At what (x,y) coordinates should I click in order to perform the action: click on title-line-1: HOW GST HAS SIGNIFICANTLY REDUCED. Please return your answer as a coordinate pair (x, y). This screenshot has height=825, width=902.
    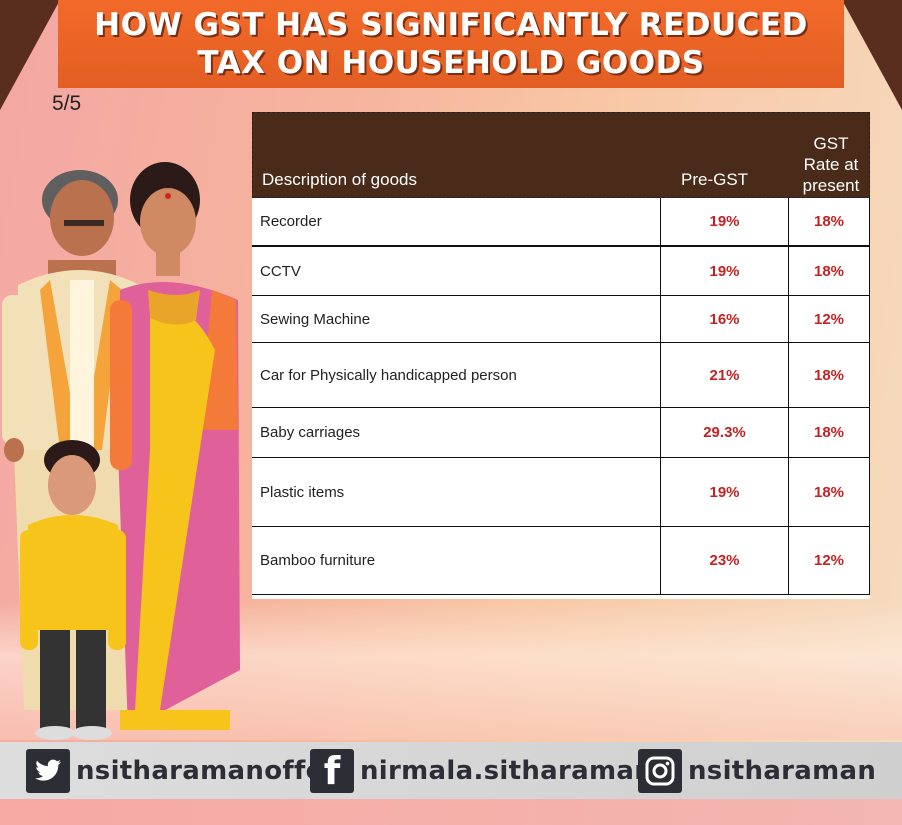
    Looking at the image, I should click on (451, 25).